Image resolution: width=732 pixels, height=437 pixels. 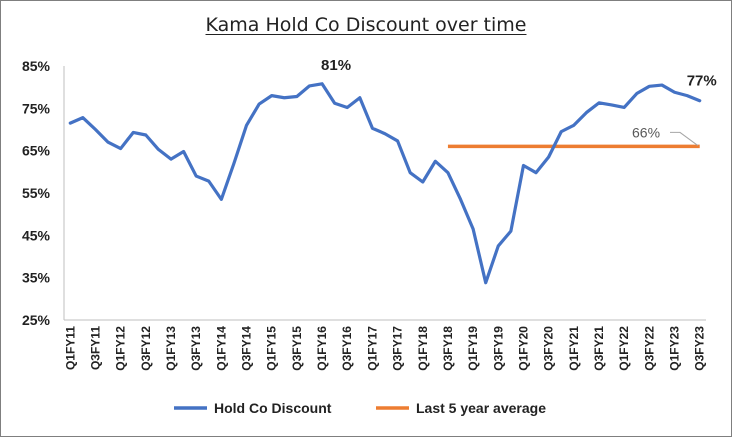 What do you see at coordinates (121, 348) in the screenshot?
I see `x-tick-label: Q1FY12` at bounding box center [121, 348].